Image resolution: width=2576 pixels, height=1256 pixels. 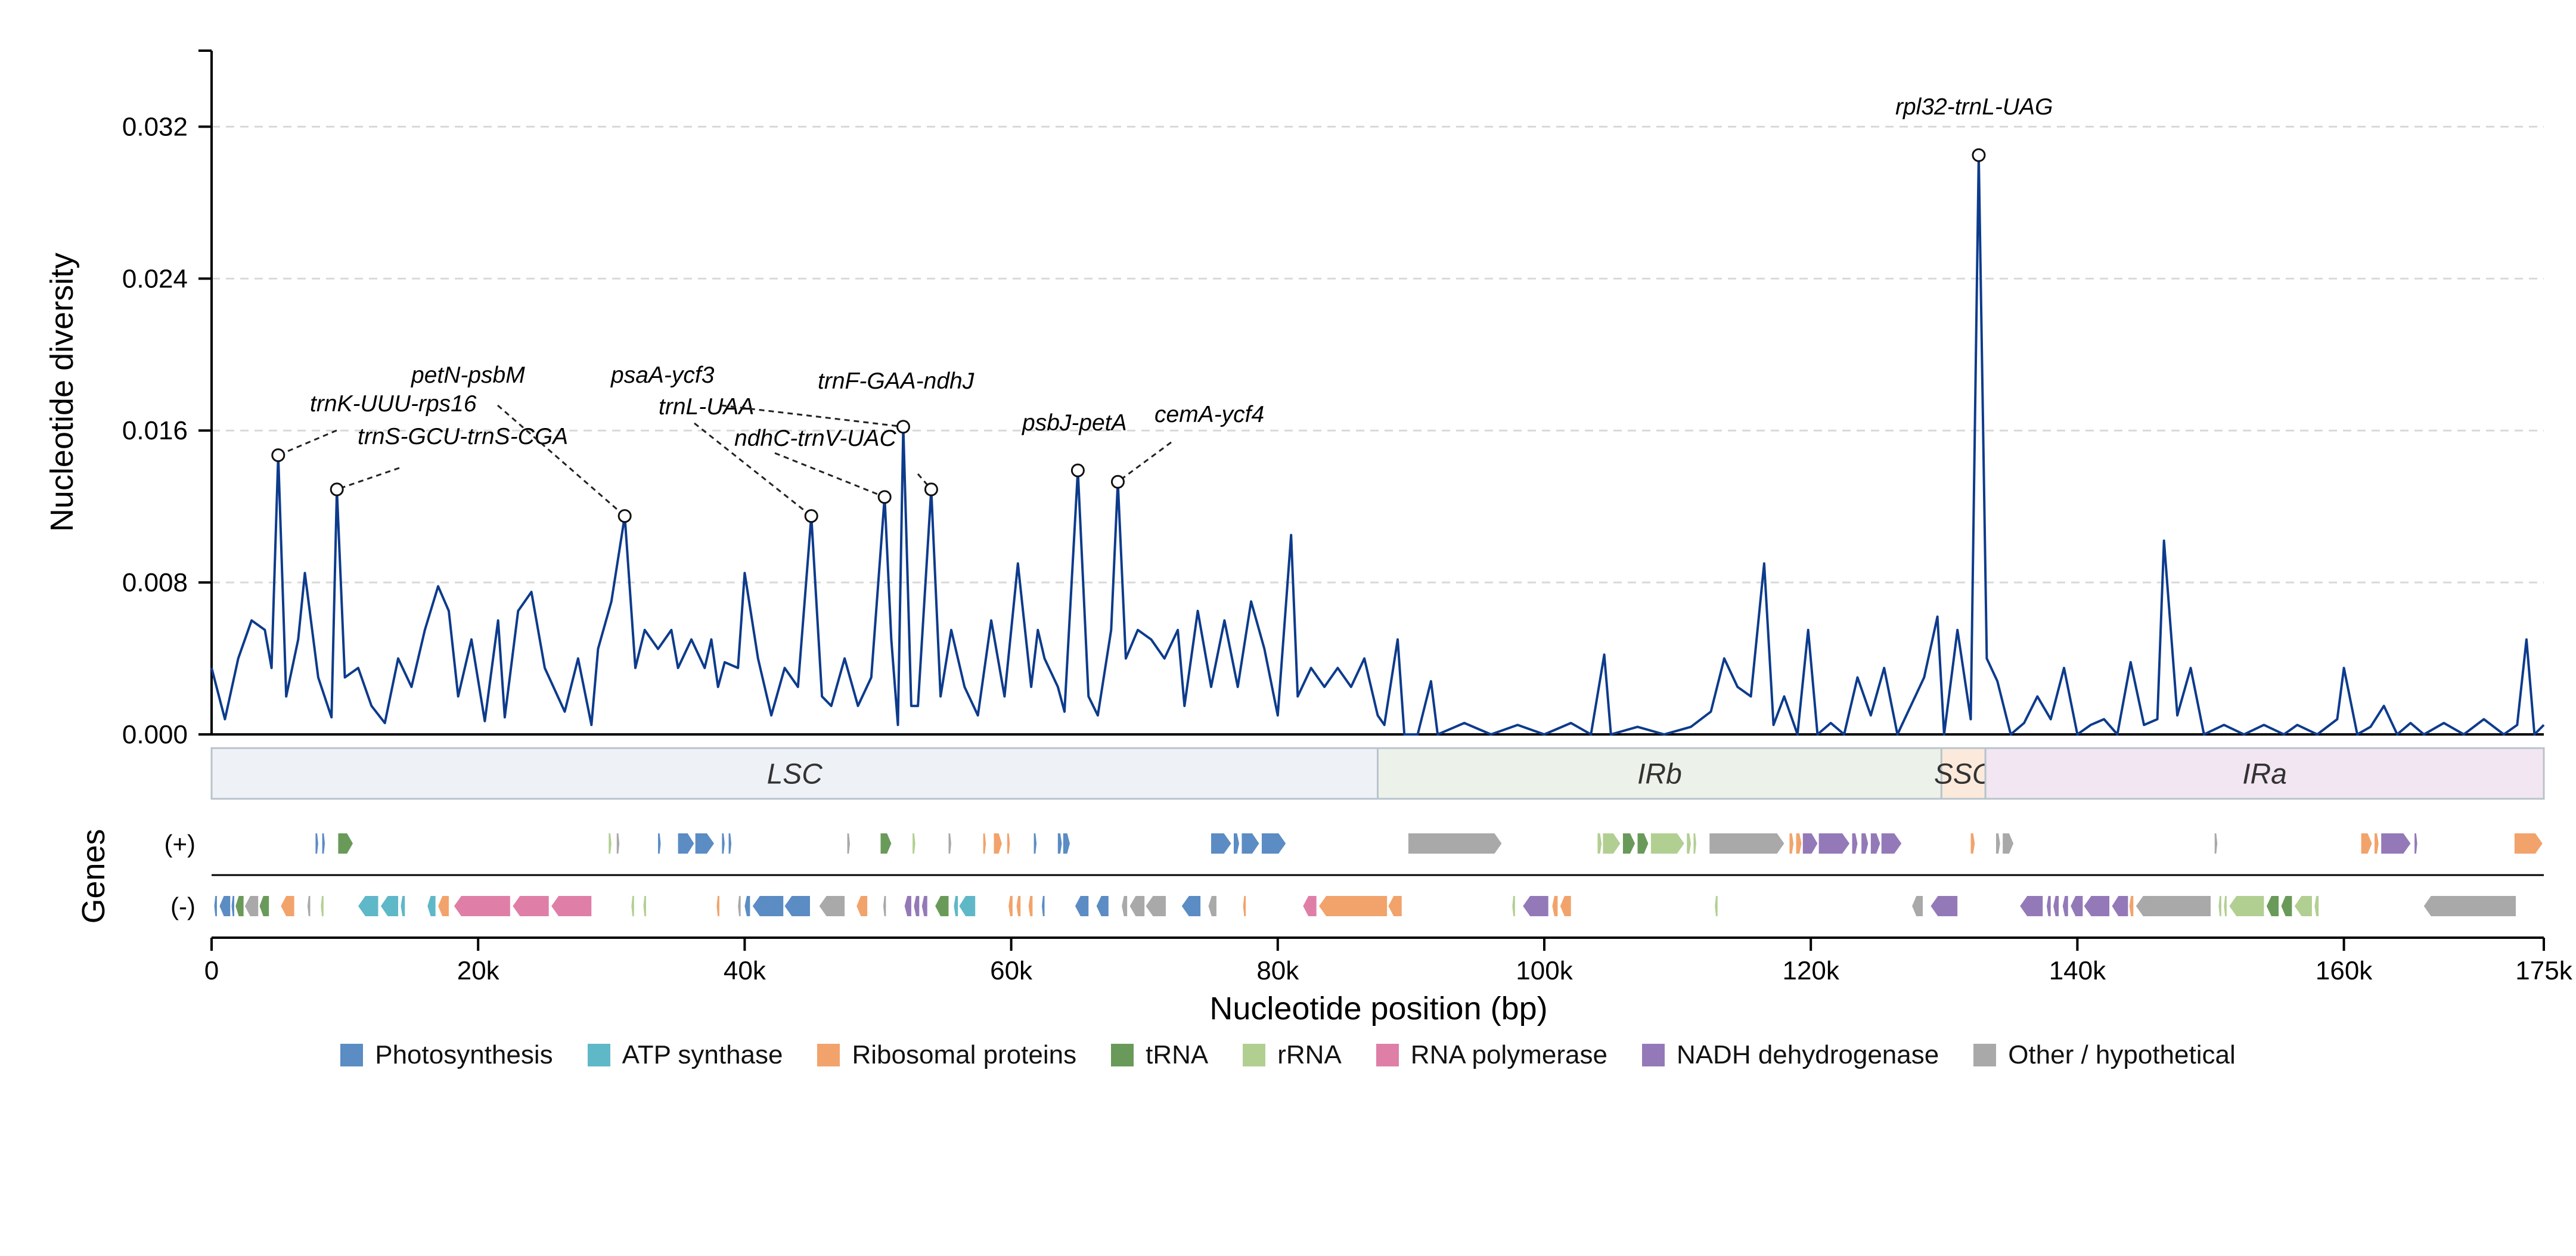 I want to click on peak-label: psbJ-petA, so click(x=1074, y=423).